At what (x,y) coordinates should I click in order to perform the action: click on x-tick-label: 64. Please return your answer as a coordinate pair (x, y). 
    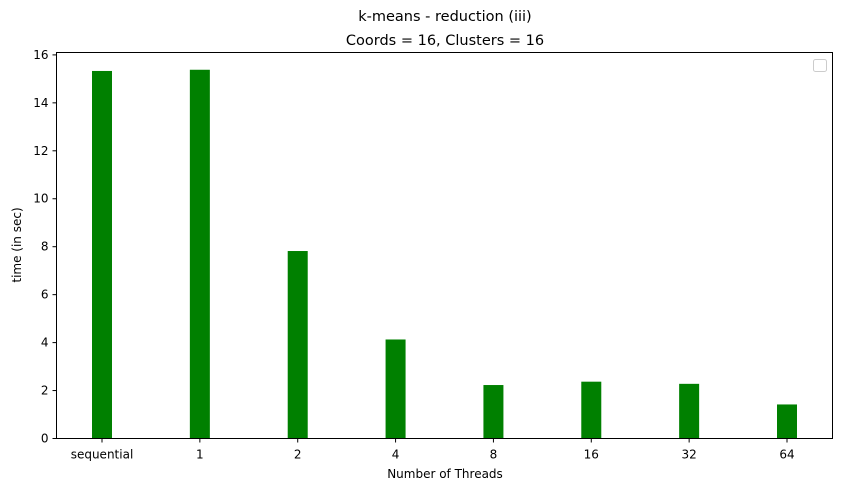
    Looking at the image, I should click on (786, 455).